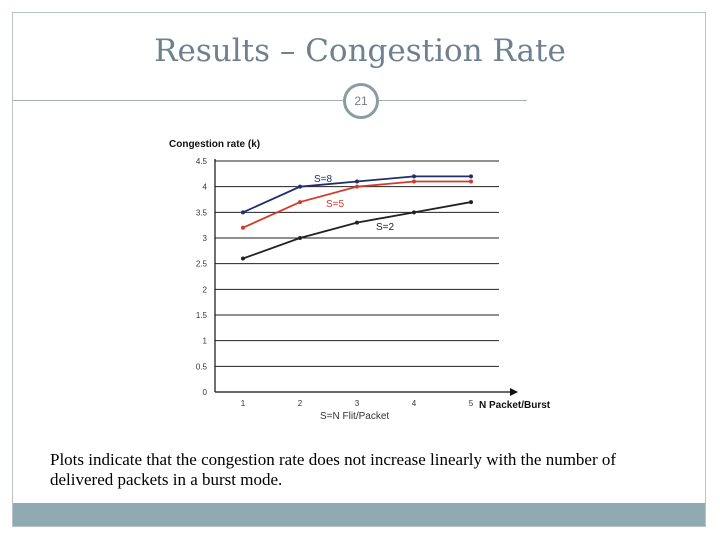 Image resolution: width=720 pixels, height=540 pixels. I want to click on y-tick-label: 4.5, so click(202, 161).